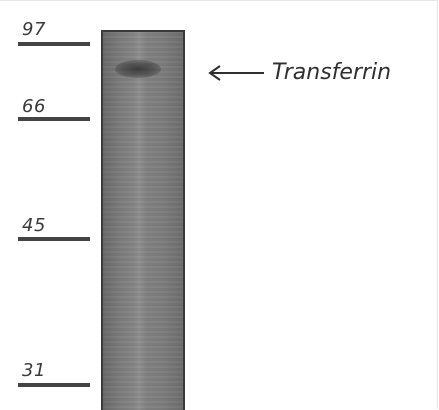 This screenshot has height=410, width=439. I want to click on marker-label-31: 31, so click(34, 370).